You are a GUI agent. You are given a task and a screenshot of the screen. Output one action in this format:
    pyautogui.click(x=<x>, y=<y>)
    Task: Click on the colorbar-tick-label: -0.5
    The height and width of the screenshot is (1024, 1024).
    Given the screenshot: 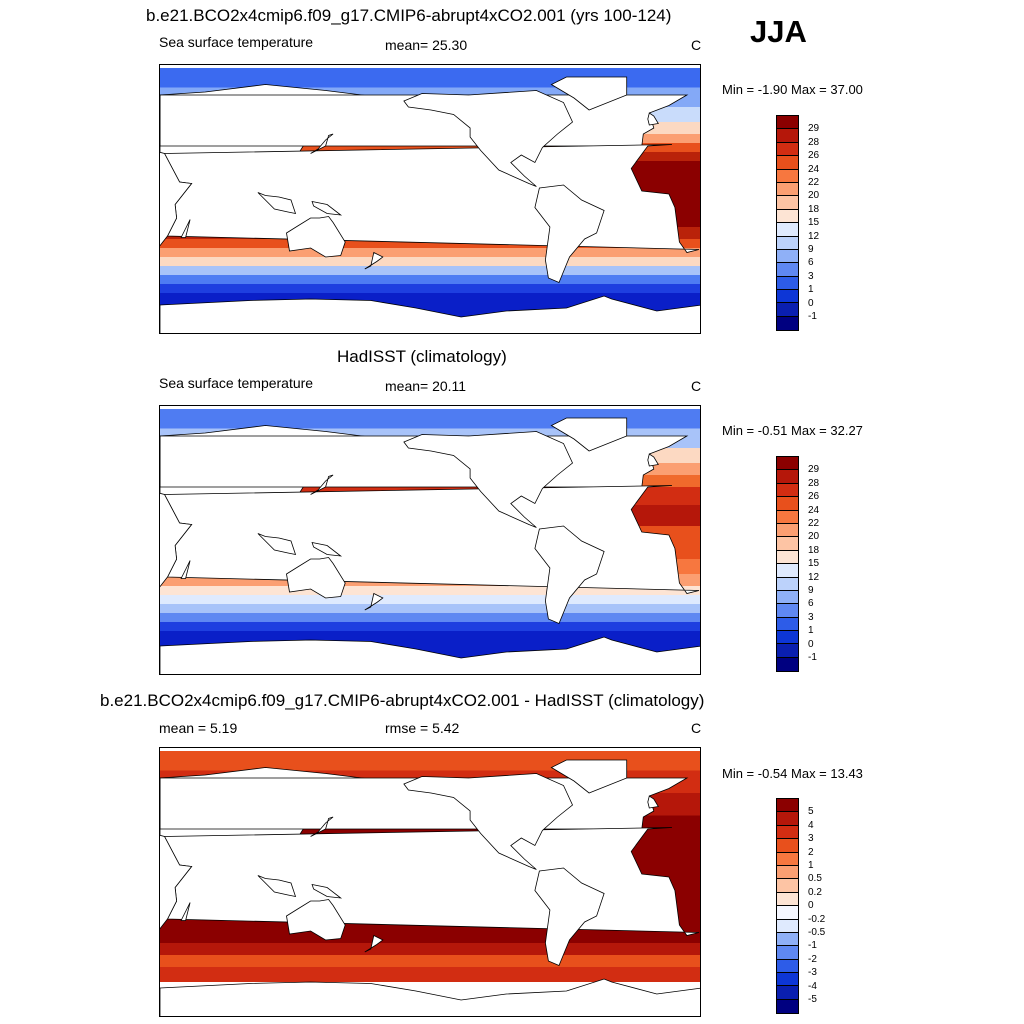 What is the action you would take?
    pyautogui.click(x=817, y=932)
    